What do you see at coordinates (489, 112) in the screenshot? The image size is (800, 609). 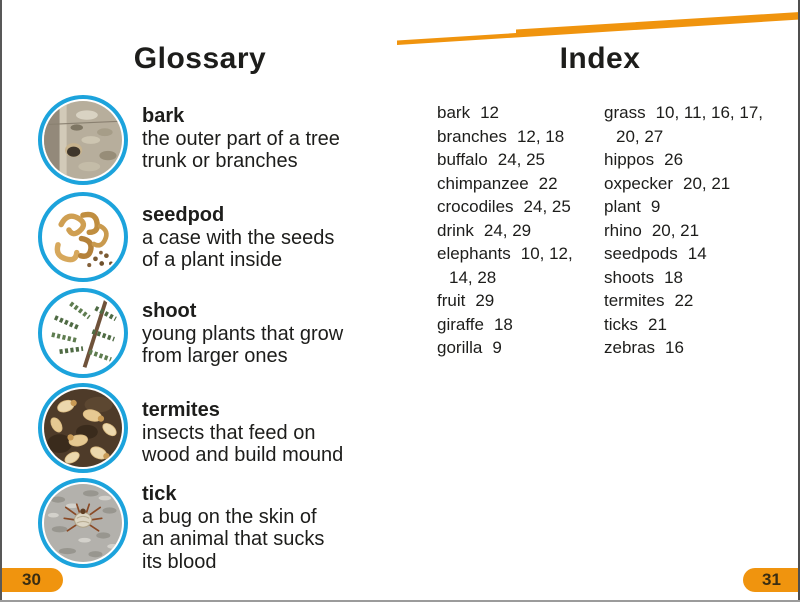 I see `index-pages: 12` at bounding box center [489, 112].